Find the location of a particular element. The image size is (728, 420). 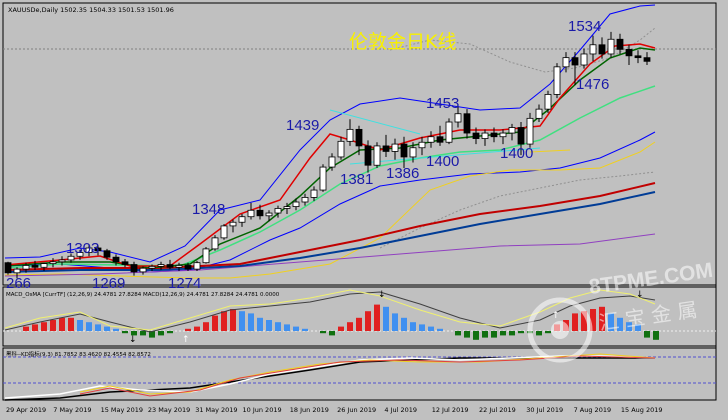

macd-panel is located at coordinates (359, 316).